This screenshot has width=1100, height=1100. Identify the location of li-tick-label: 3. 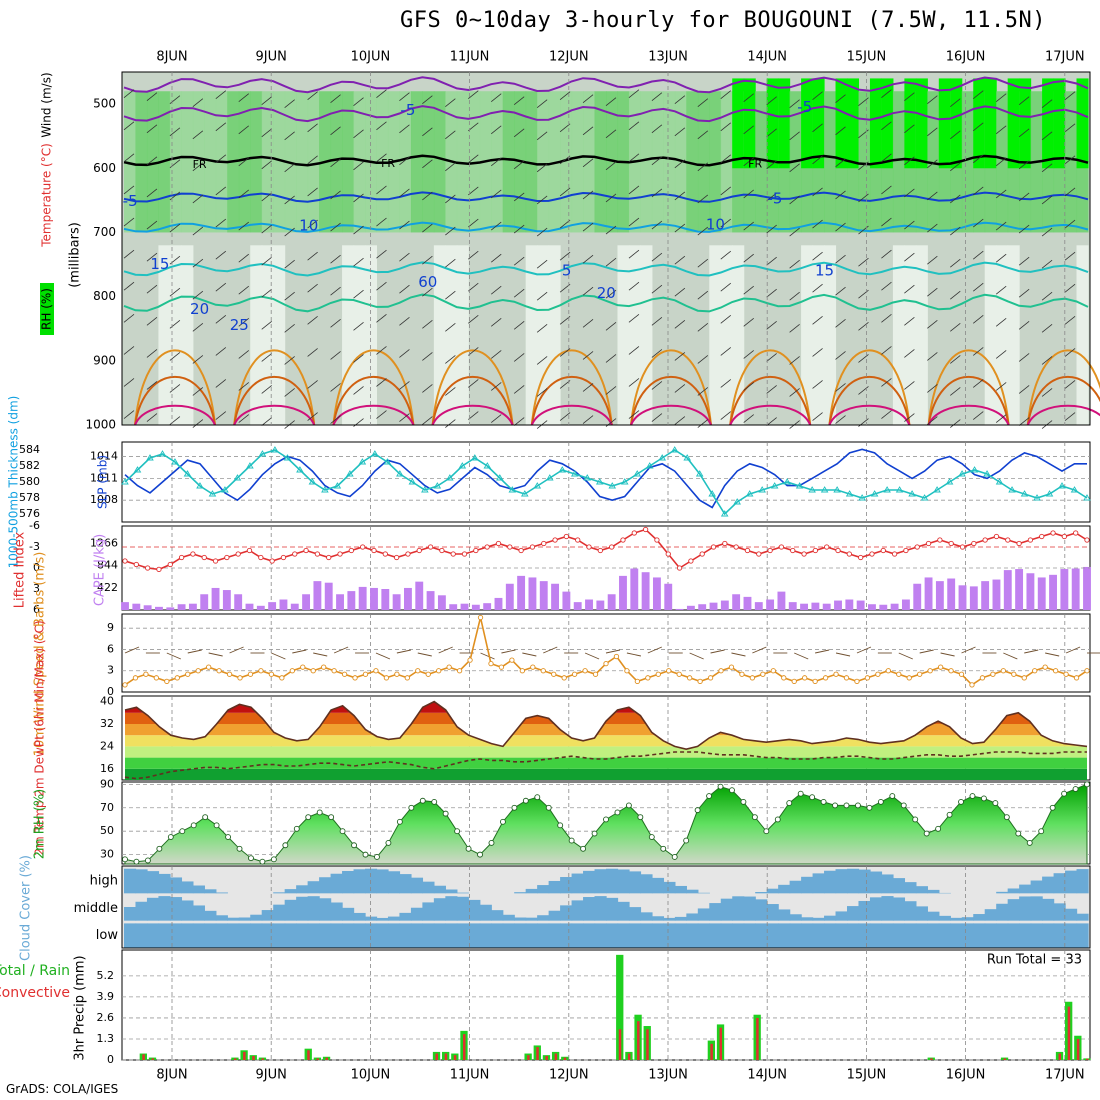
(36, 588).